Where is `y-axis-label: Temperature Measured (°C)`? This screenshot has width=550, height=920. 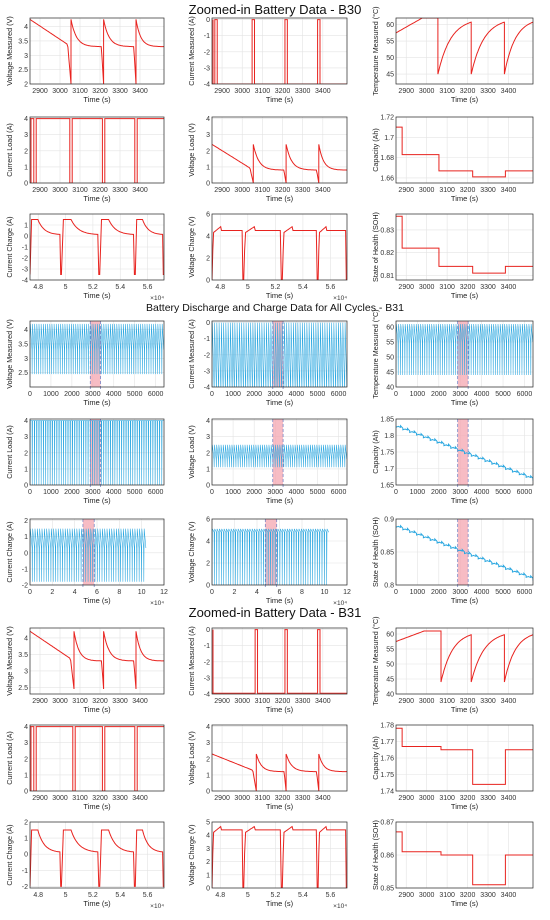
y-axis-label: Temperature Measured (°C) is located at coordinates (375, 353).